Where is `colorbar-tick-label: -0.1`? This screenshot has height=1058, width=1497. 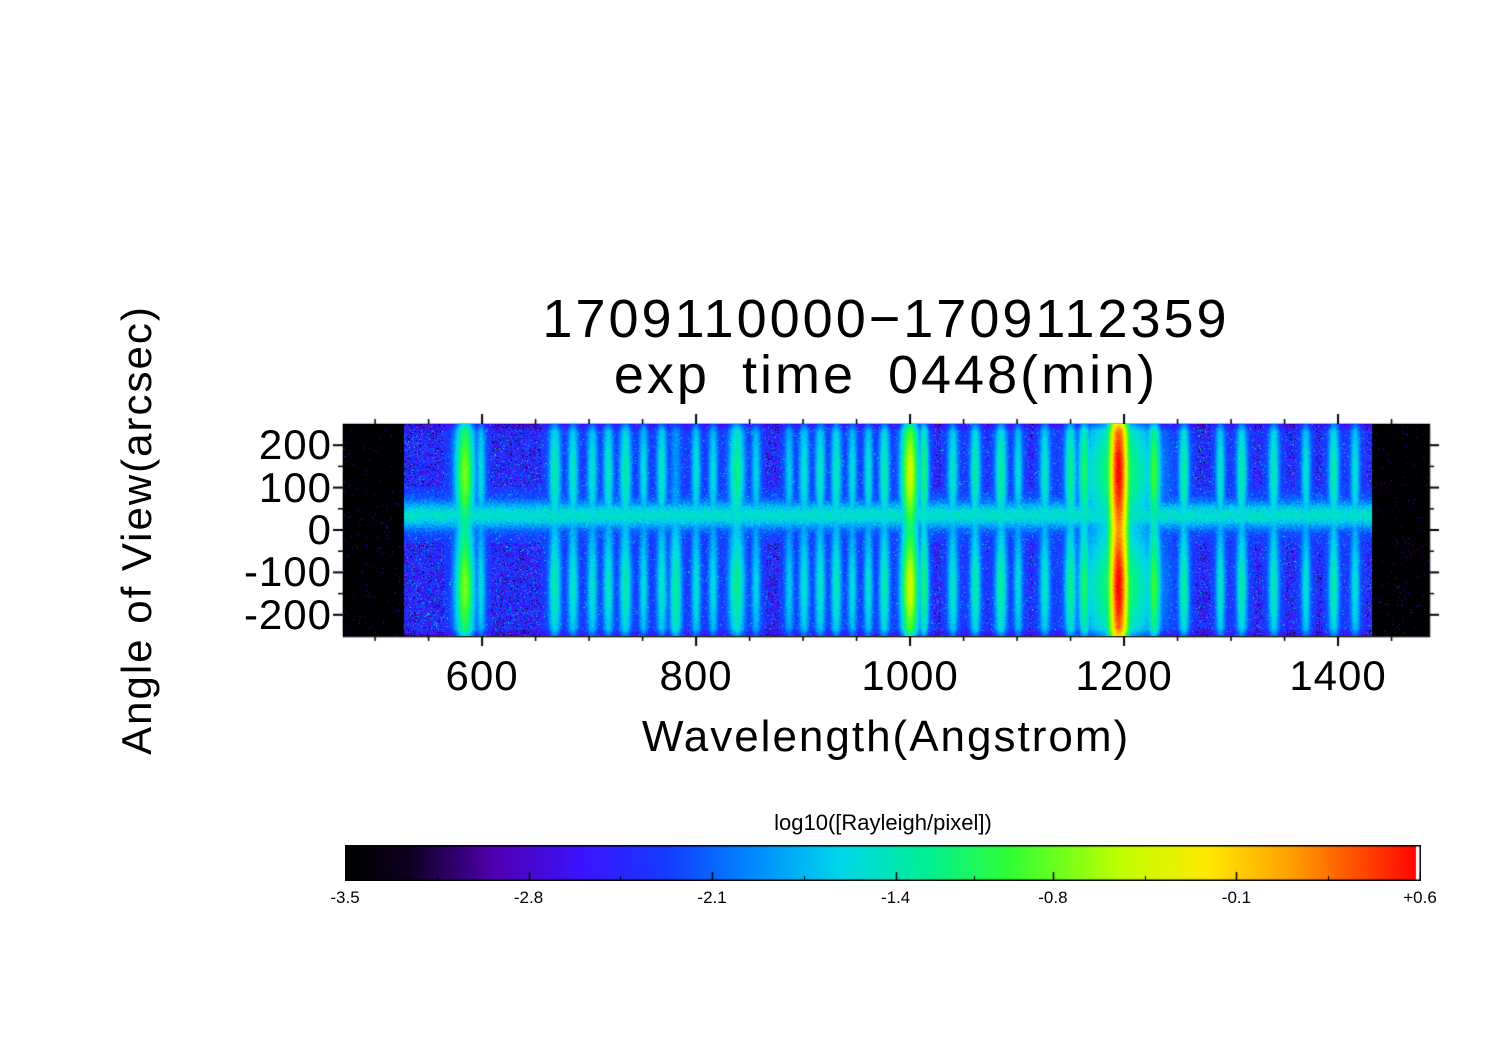 colorbar-tick-label: -0.1 is located at coordinates (1236, 897).